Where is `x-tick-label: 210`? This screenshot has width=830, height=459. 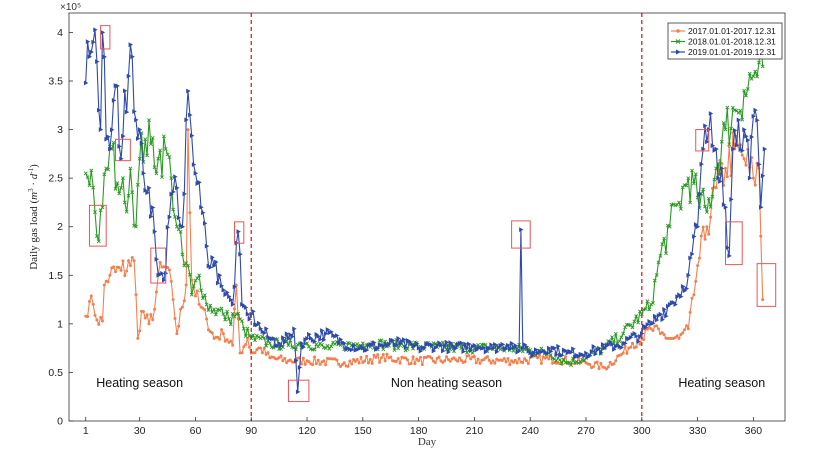 x-tick-label: 210 is located at coordinates (475, 431).